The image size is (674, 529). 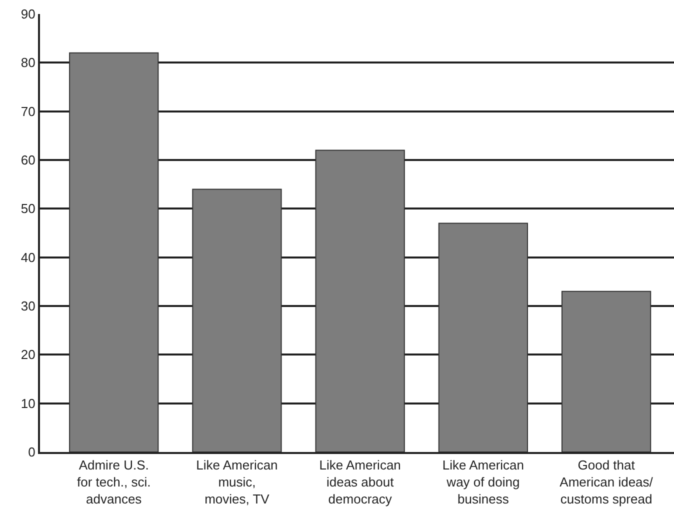 I want to click on y-tick-label: 70, so click(x=28, y=111).